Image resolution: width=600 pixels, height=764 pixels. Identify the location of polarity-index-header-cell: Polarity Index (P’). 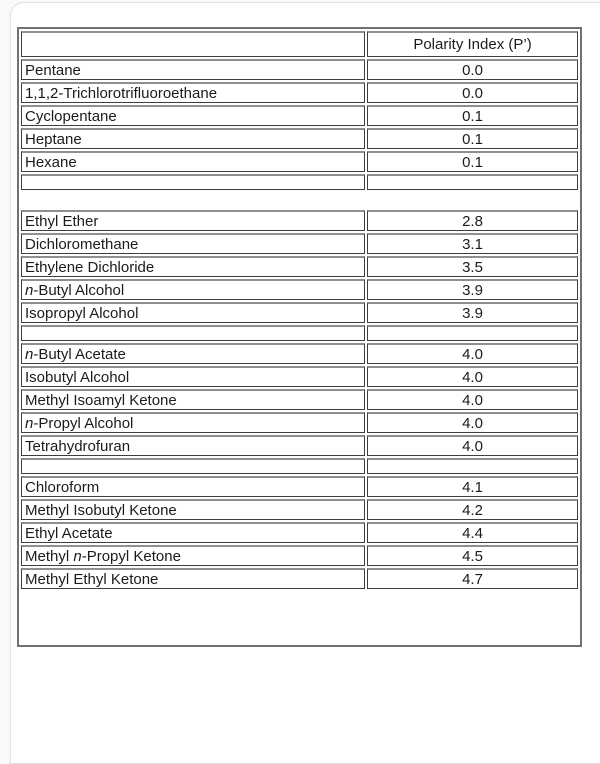
(472, 44).